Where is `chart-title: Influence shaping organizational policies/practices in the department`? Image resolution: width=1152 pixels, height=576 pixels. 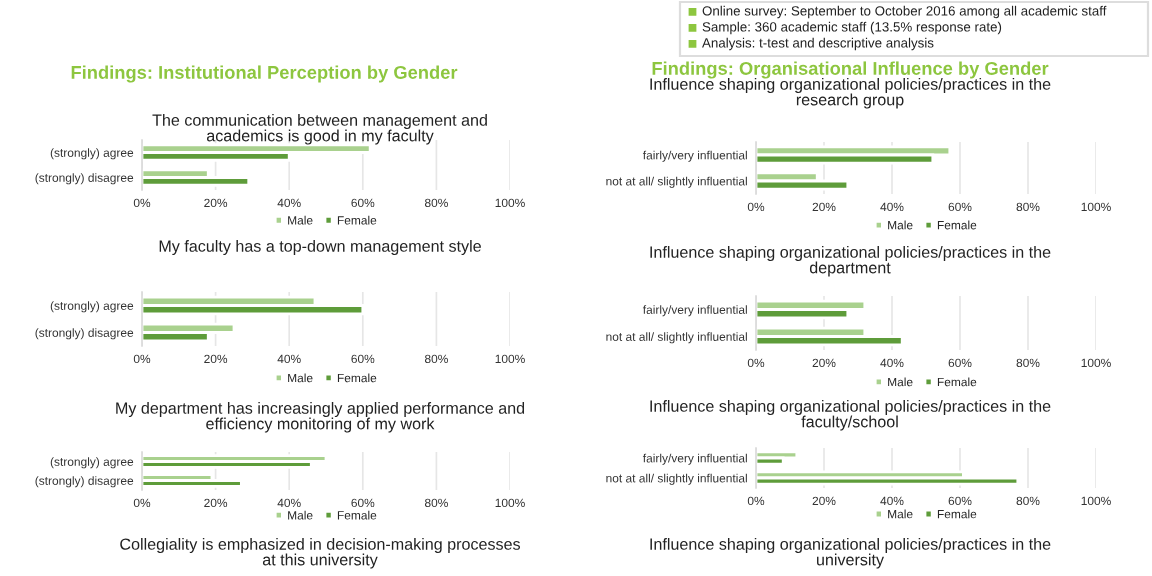 chart-title: Influence shaping organizational policies/practices in the department is located at coordinates (850, 261).